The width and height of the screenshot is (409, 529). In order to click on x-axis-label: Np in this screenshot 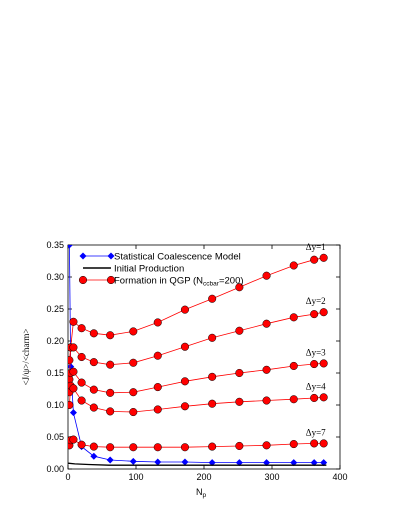, I will do `click(201, 493)`.